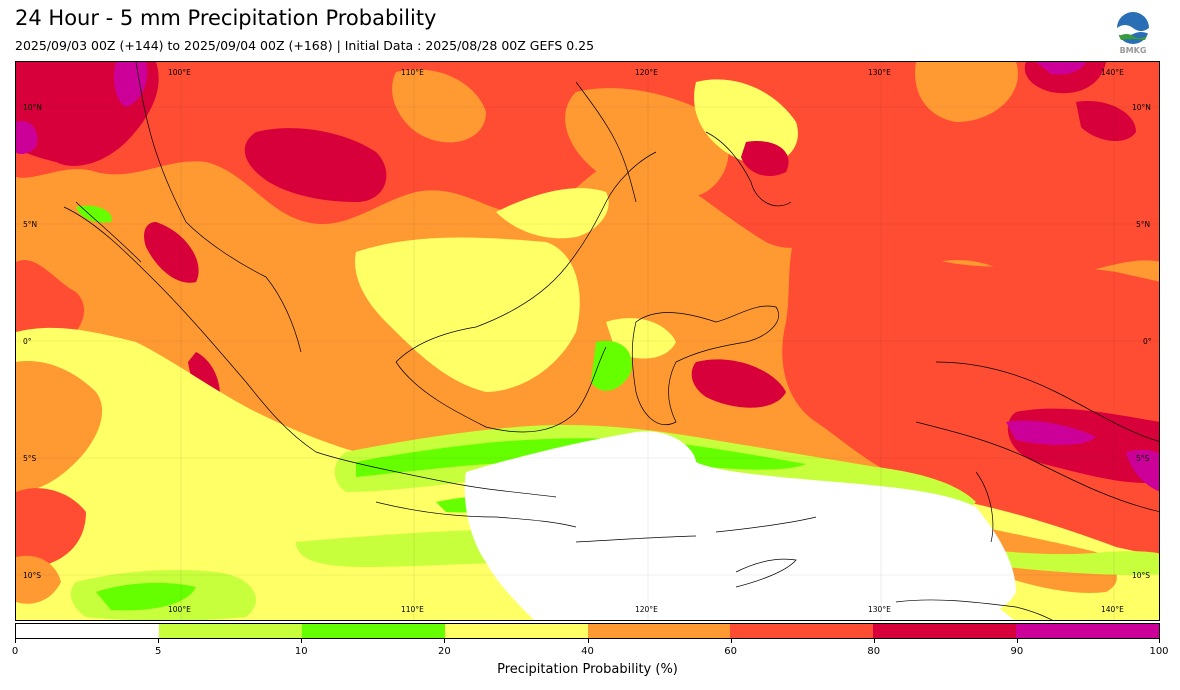  Describe the element at coordinates (1133, 33) in the screenshot. I see `bmkg-logo: BMKG` at that location.